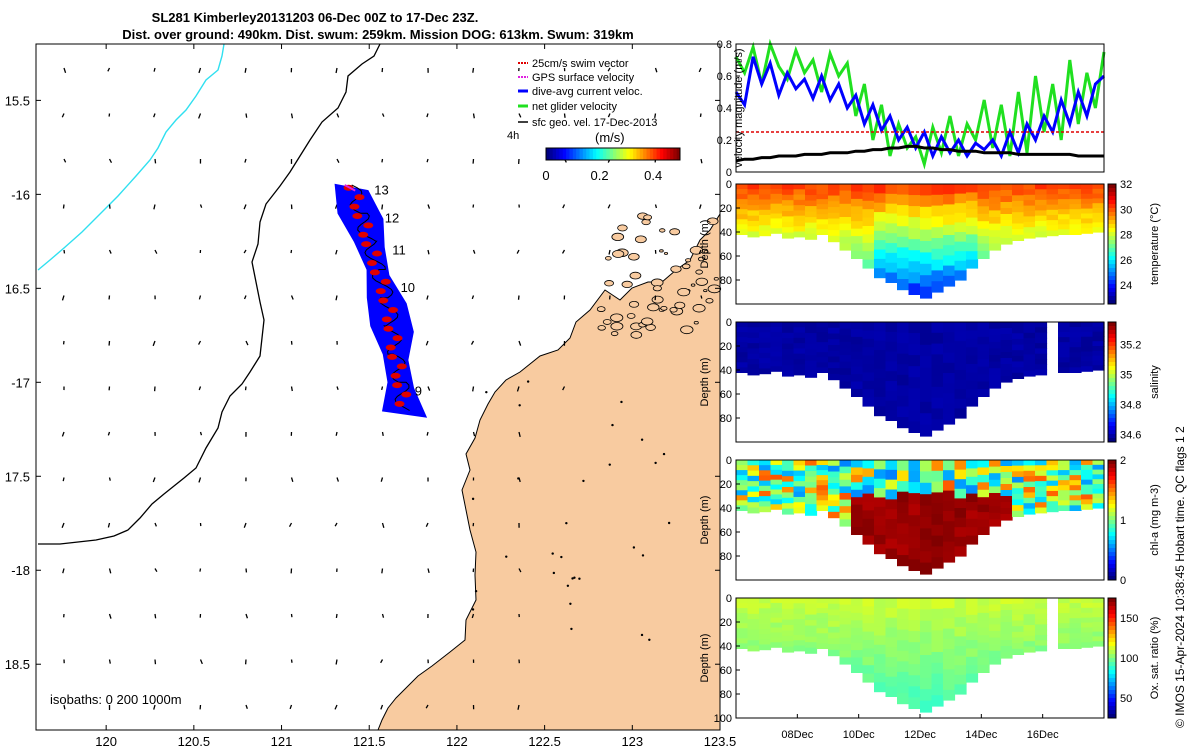 The image size is (1200, 750). What do you see at coordinates (131, 157) in the screenshot?
I see `isobath-1000m` at bounding box center [131, 157].